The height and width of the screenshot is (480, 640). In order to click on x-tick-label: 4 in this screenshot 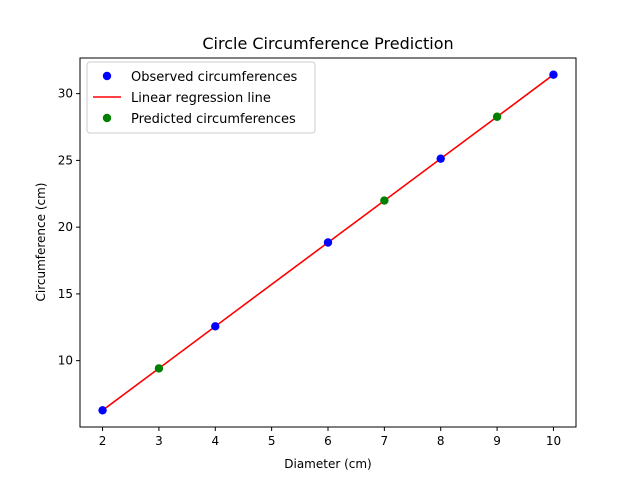, I will do `click(215, 441)`.